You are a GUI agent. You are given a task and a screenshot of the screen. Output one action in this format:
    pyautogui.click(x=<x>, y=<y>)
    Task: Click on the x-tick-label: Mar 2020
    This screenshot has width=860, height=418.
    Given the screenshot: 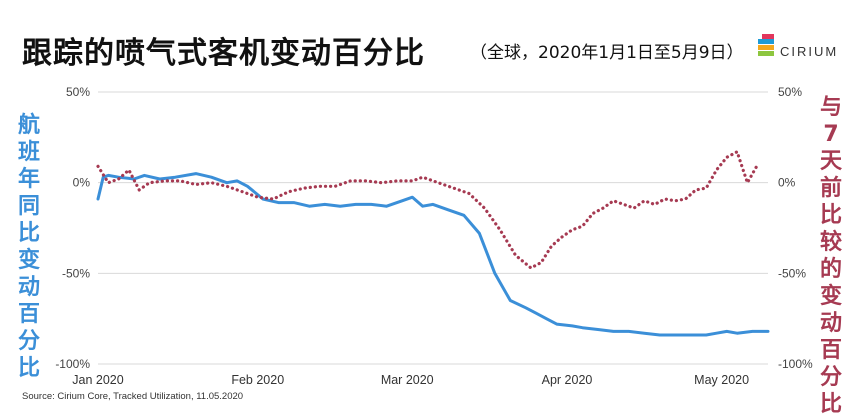 What is the action you would take?
    pyautogui.click(x=407, y=380)
    